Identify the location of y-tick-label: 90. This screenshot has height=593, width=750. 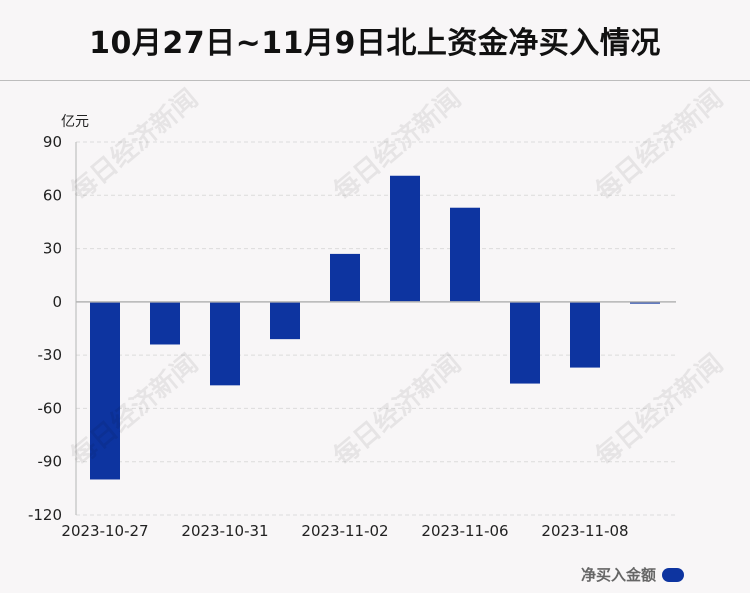
(52, 142).